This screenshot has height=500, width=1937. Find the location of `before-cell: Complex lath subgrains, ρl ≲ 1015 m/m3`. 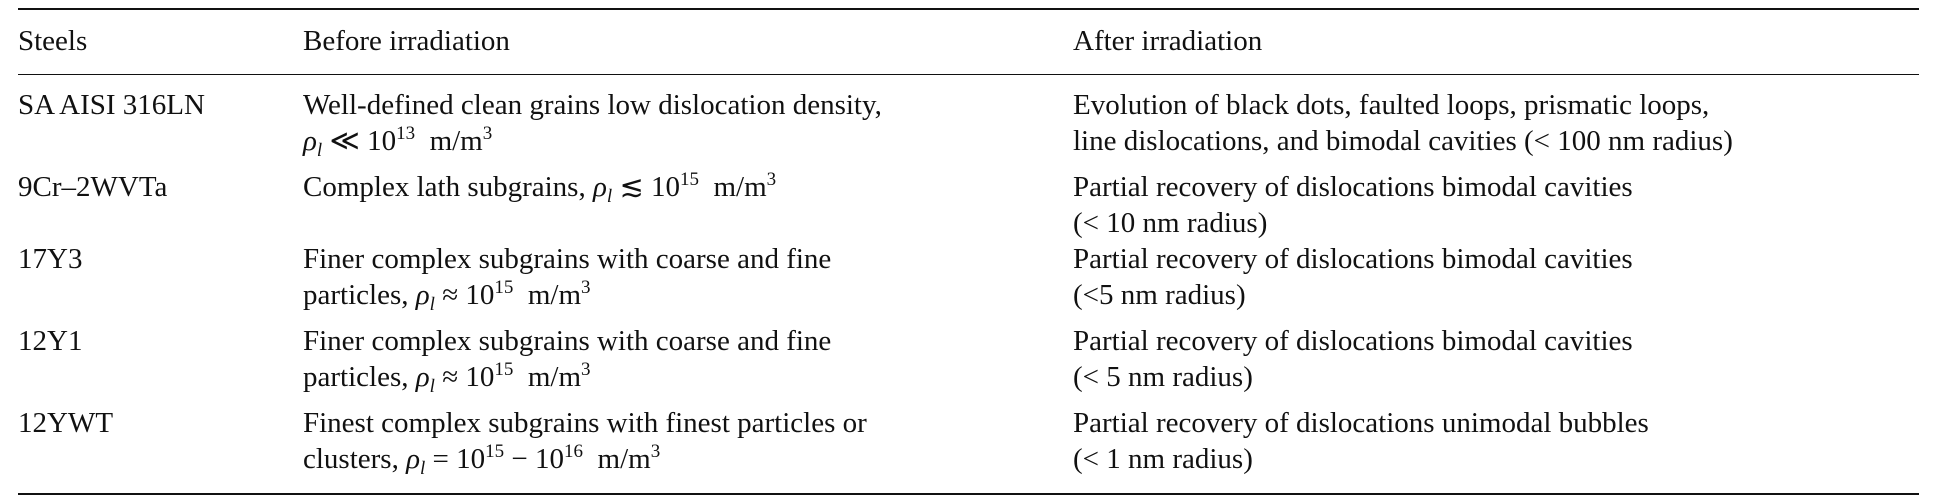

before-cell: Complex lath subgrains, ρl ≲ 1015 m/m3 is located at coordinates (688, 205).